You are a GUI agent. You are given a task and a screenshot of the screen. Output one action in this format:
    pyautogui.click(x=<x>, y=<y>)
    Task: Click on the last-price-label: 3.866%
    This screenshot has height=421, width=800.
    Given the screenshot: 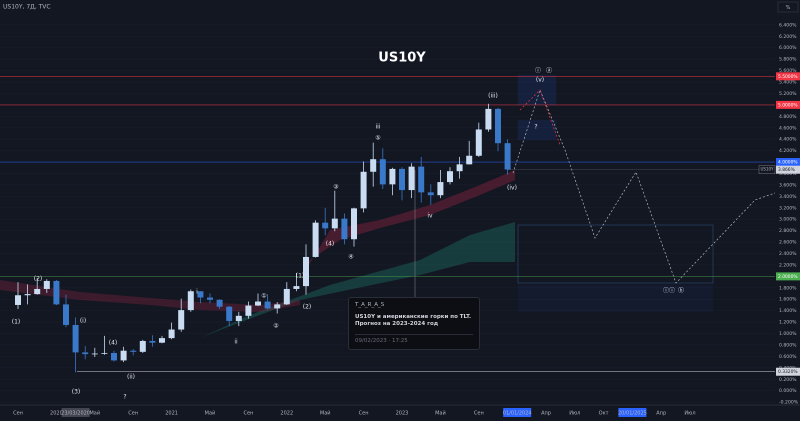 What is the action you would take?
    pyautogui.click(x=786, y=170)
    